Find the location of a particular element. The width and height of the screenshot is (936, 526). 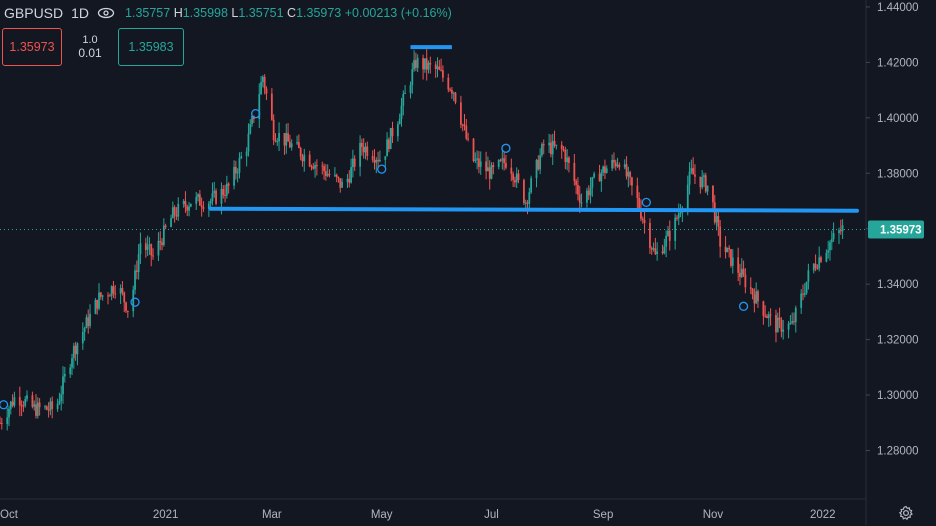

x-tick-label: 2021 is located at coordinates (166, 515).